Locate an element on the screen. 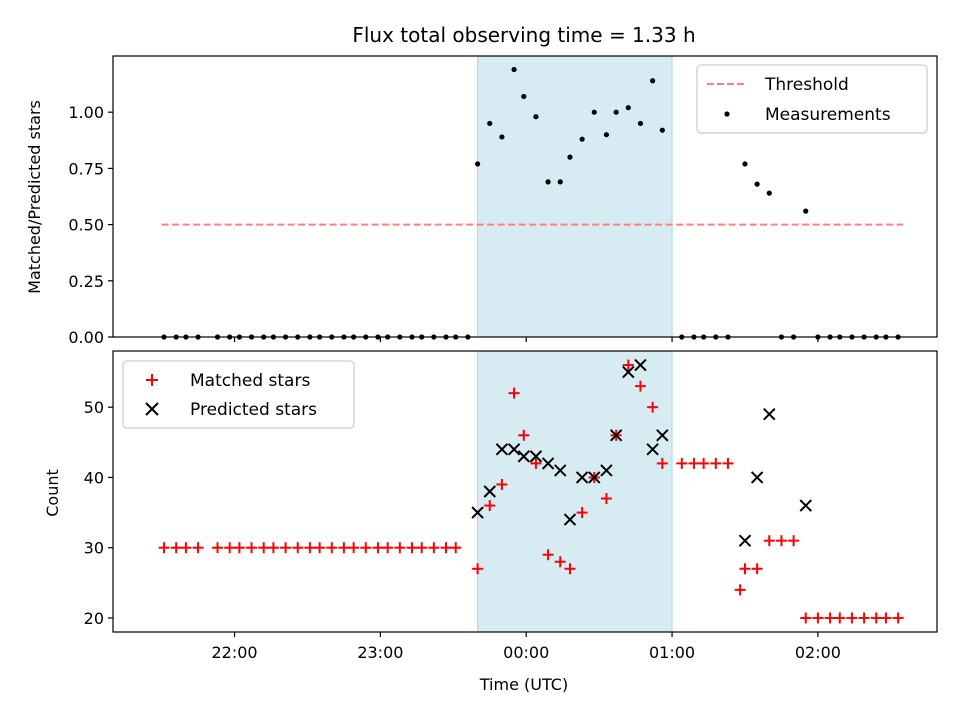  legend-threshold-label: Threshold is located at coordinates (806, 85).